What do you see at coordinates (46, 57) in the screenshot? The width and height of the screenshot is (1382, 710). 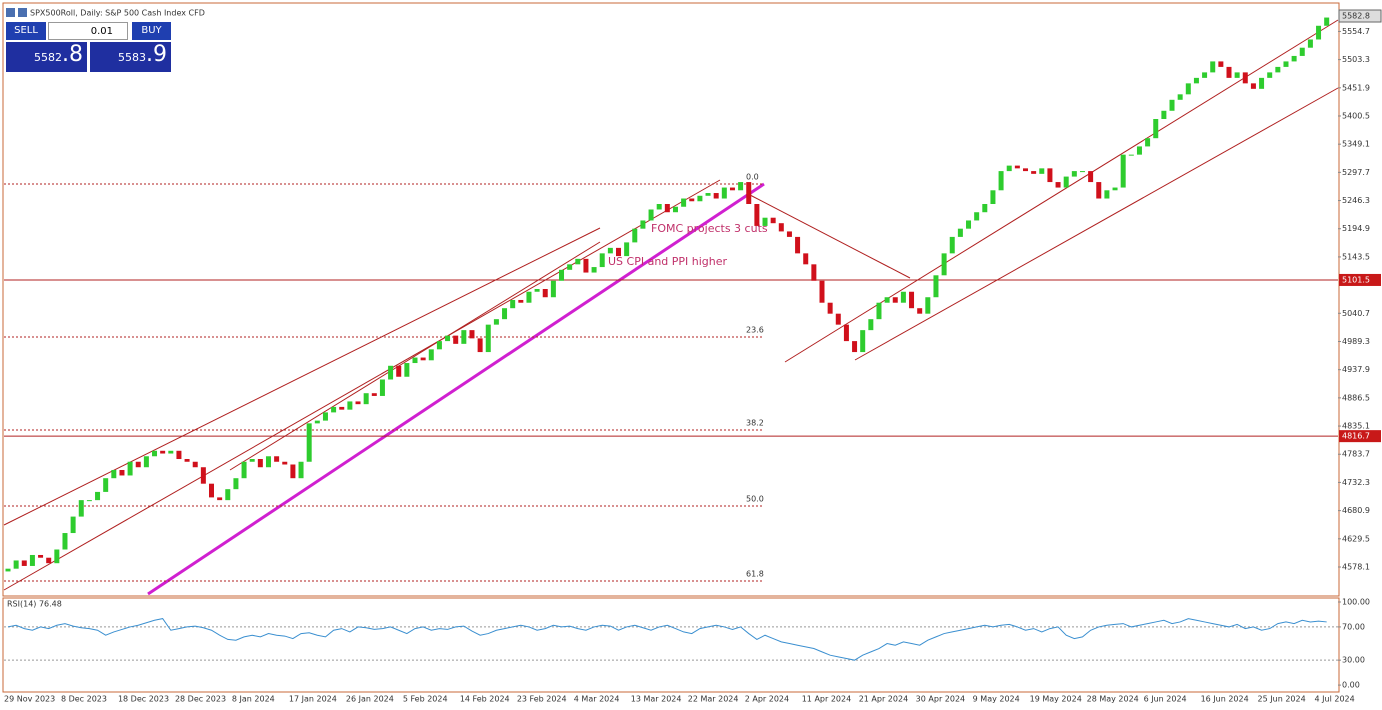 I see `sell-price: 5582.8` at bounding box center [46, 57].